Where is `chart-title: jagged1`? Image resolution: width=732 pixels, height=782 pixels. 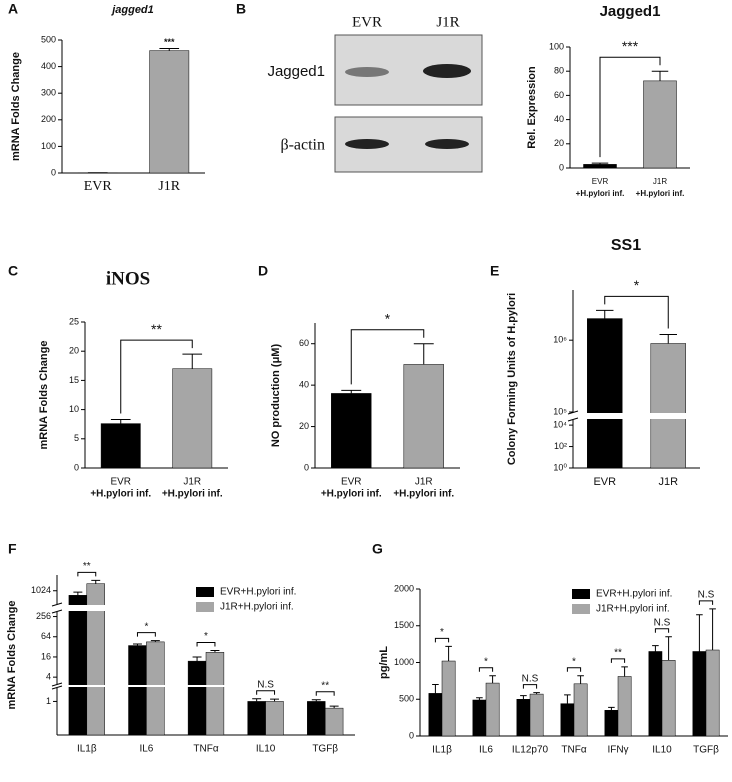
chart-title: jagged1 is located at coordinates (132, 10).